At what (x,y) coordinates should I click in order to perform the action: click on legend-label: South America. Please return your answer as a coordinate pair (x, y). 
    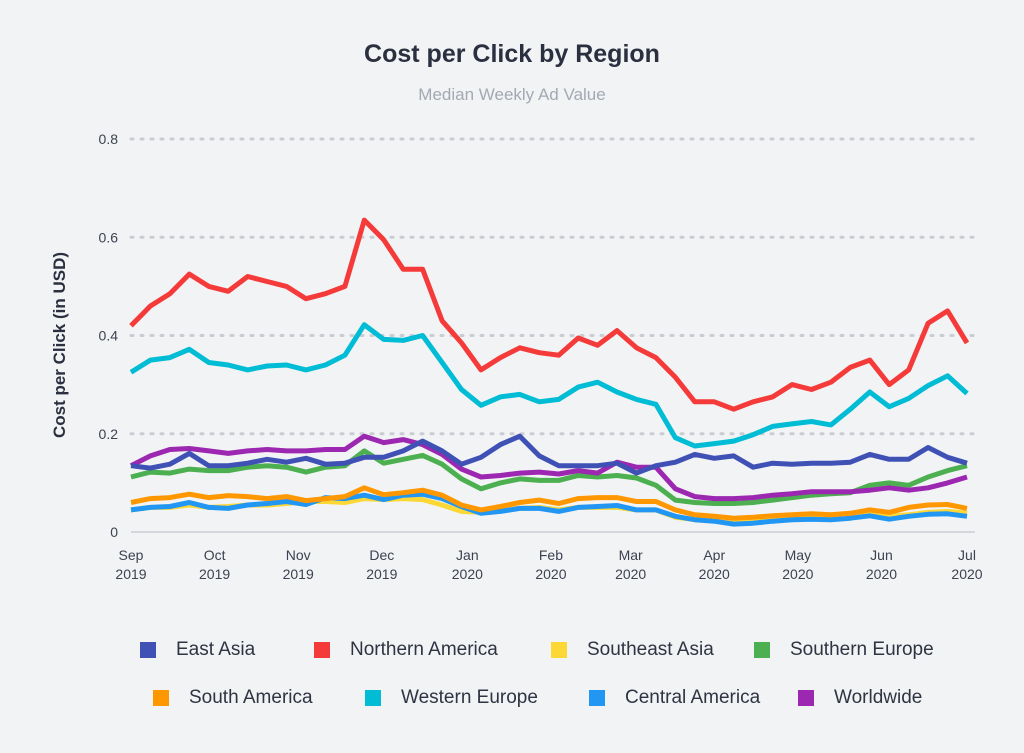
    Looking at the image, I should click on (251, 697).